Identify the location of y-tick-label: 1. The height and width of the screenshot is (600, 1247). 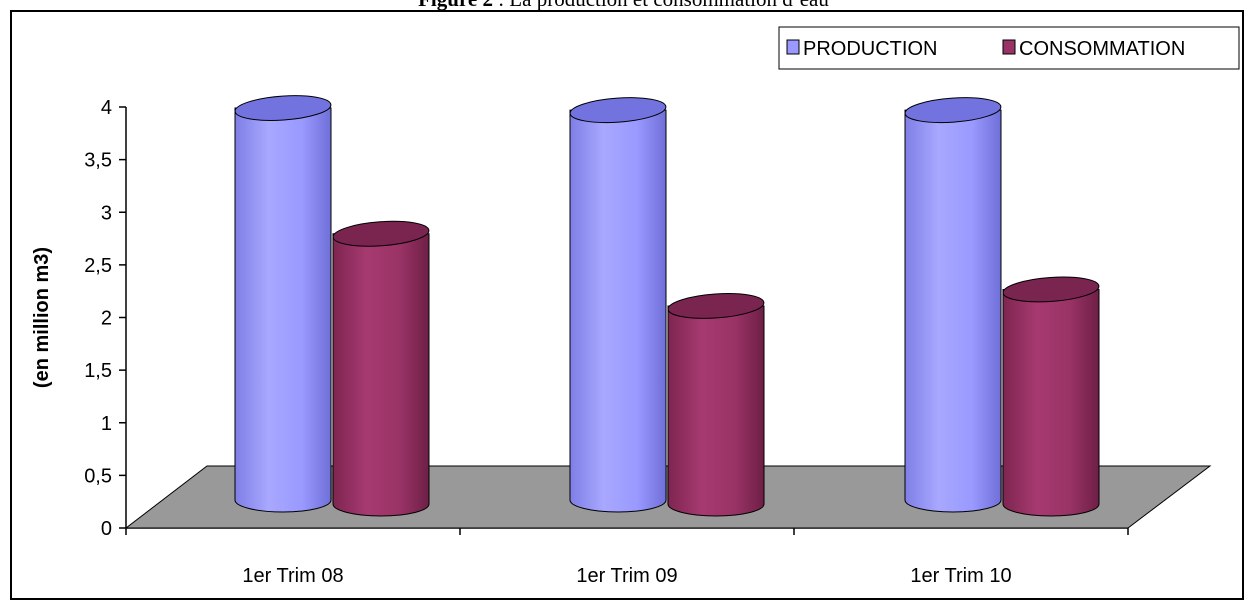
(106, 424).